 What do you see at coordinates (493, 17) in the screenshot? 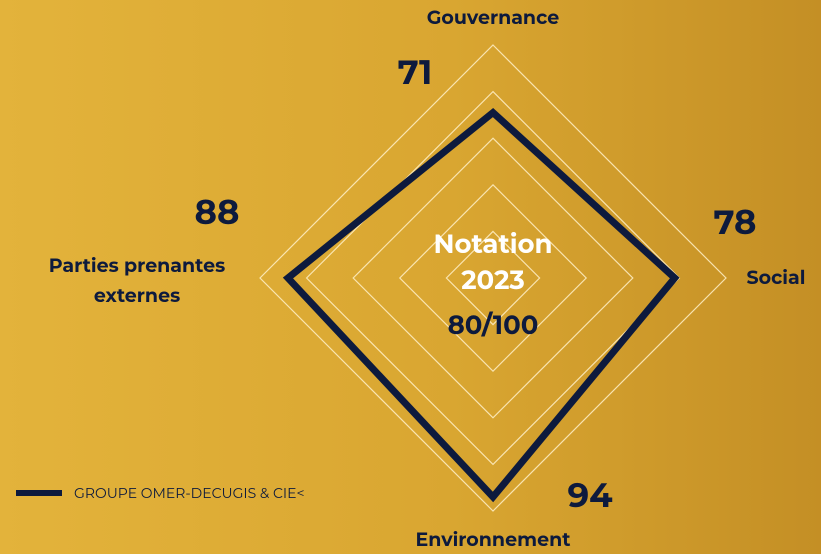
I see `axis-label: Gouvernance` at bounding box center [493, 17].